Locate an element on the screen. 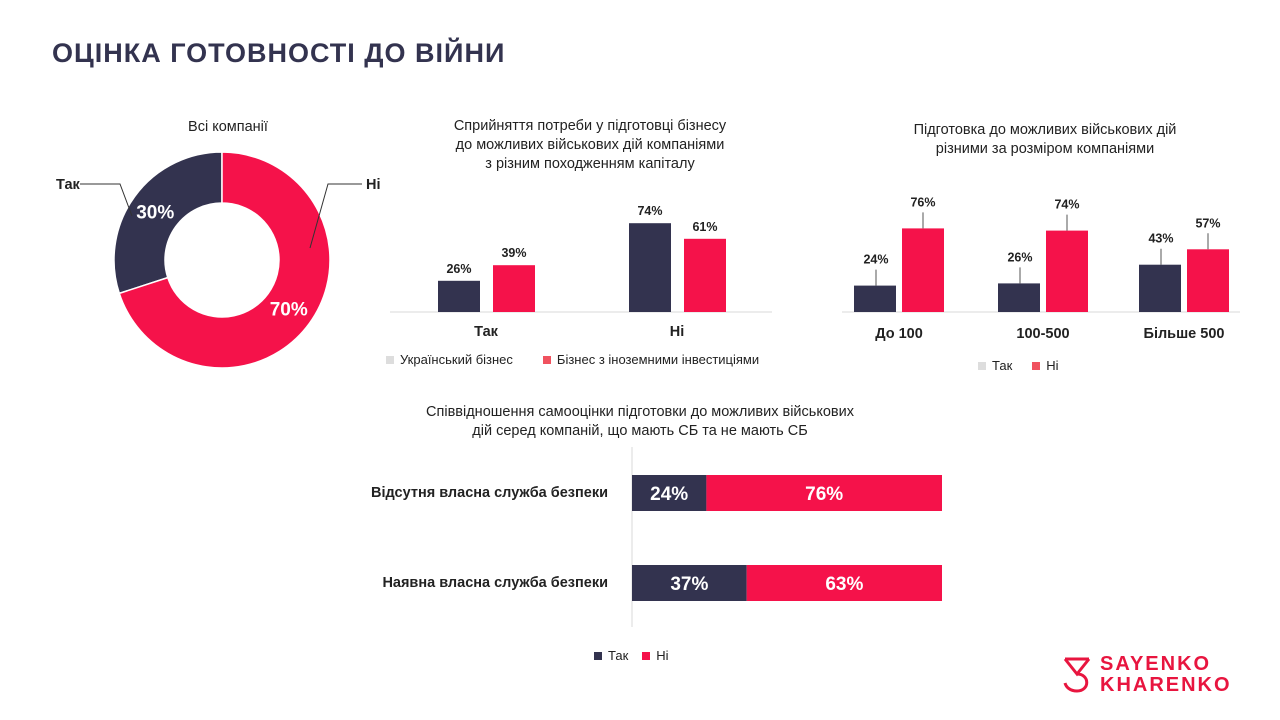 This screenshot has height=720, width=1280. x-tick-label: До 100 is located at coordinates (899, 334).